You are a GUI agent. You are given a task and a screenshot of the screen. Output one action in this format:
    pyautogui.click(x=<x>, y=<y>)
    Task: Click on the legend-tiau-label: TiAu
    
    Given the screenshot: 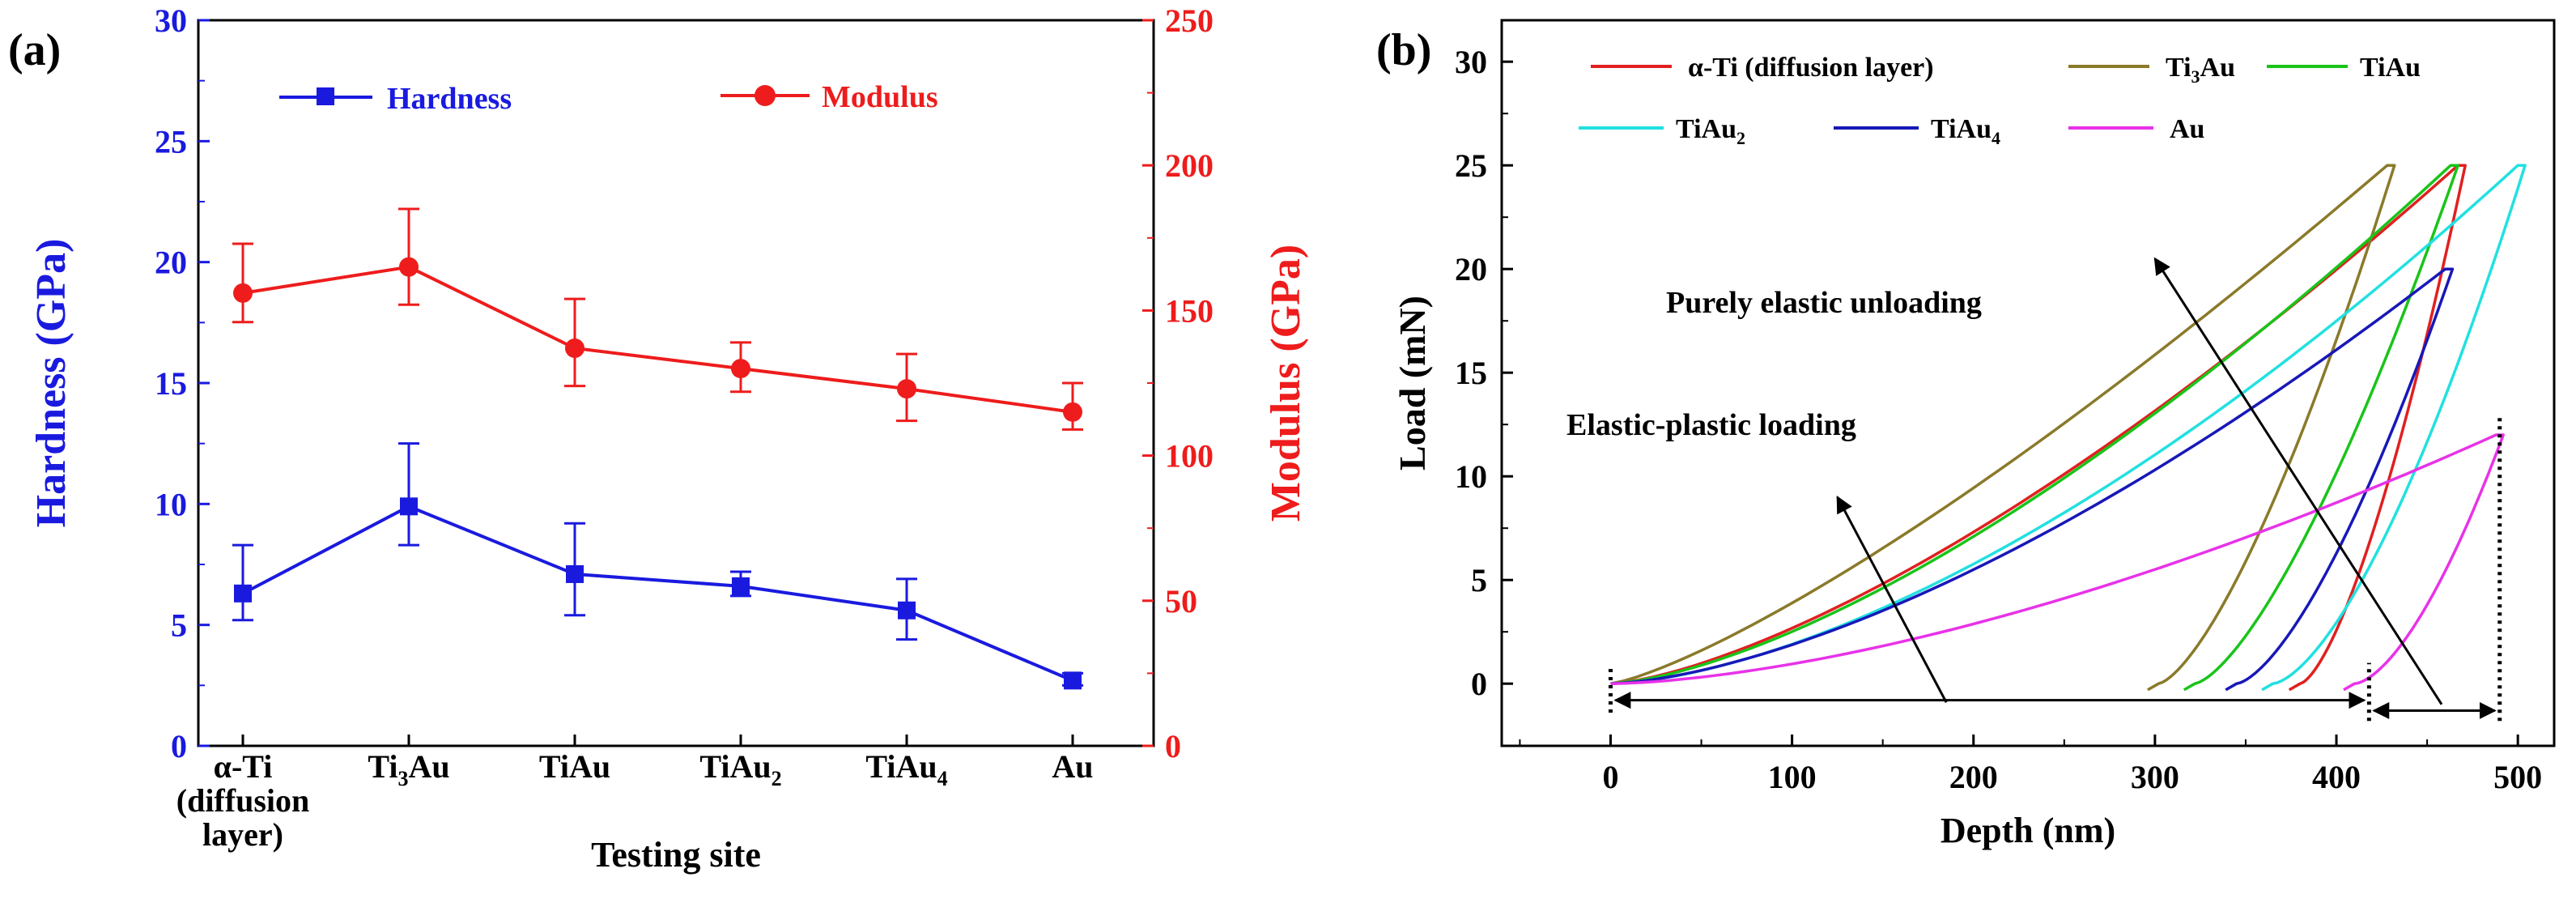 What is the action you would take?
    pyautogui.click(x=2391, y=68)
    